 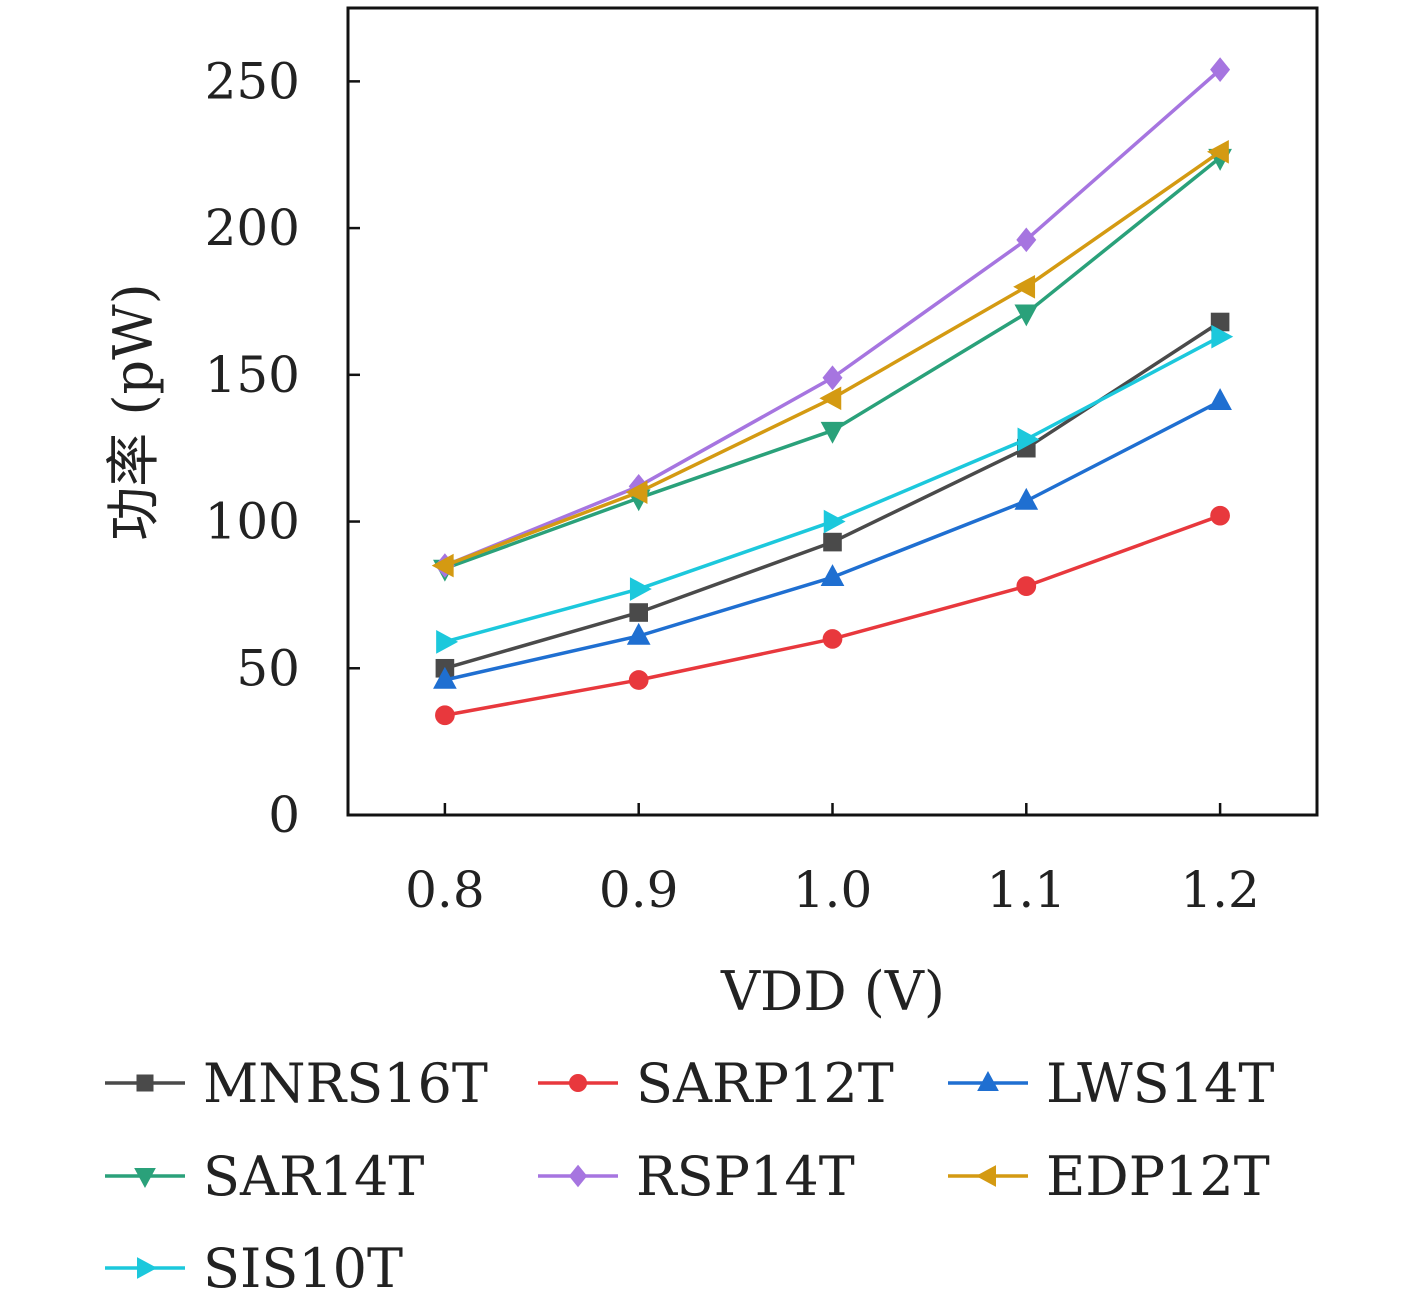 What do you see at coordinates (345, 1083) in the screenshot?
I see `legend-label-mnrs16t: MNRS16T` at bounding box center [345, 1083].